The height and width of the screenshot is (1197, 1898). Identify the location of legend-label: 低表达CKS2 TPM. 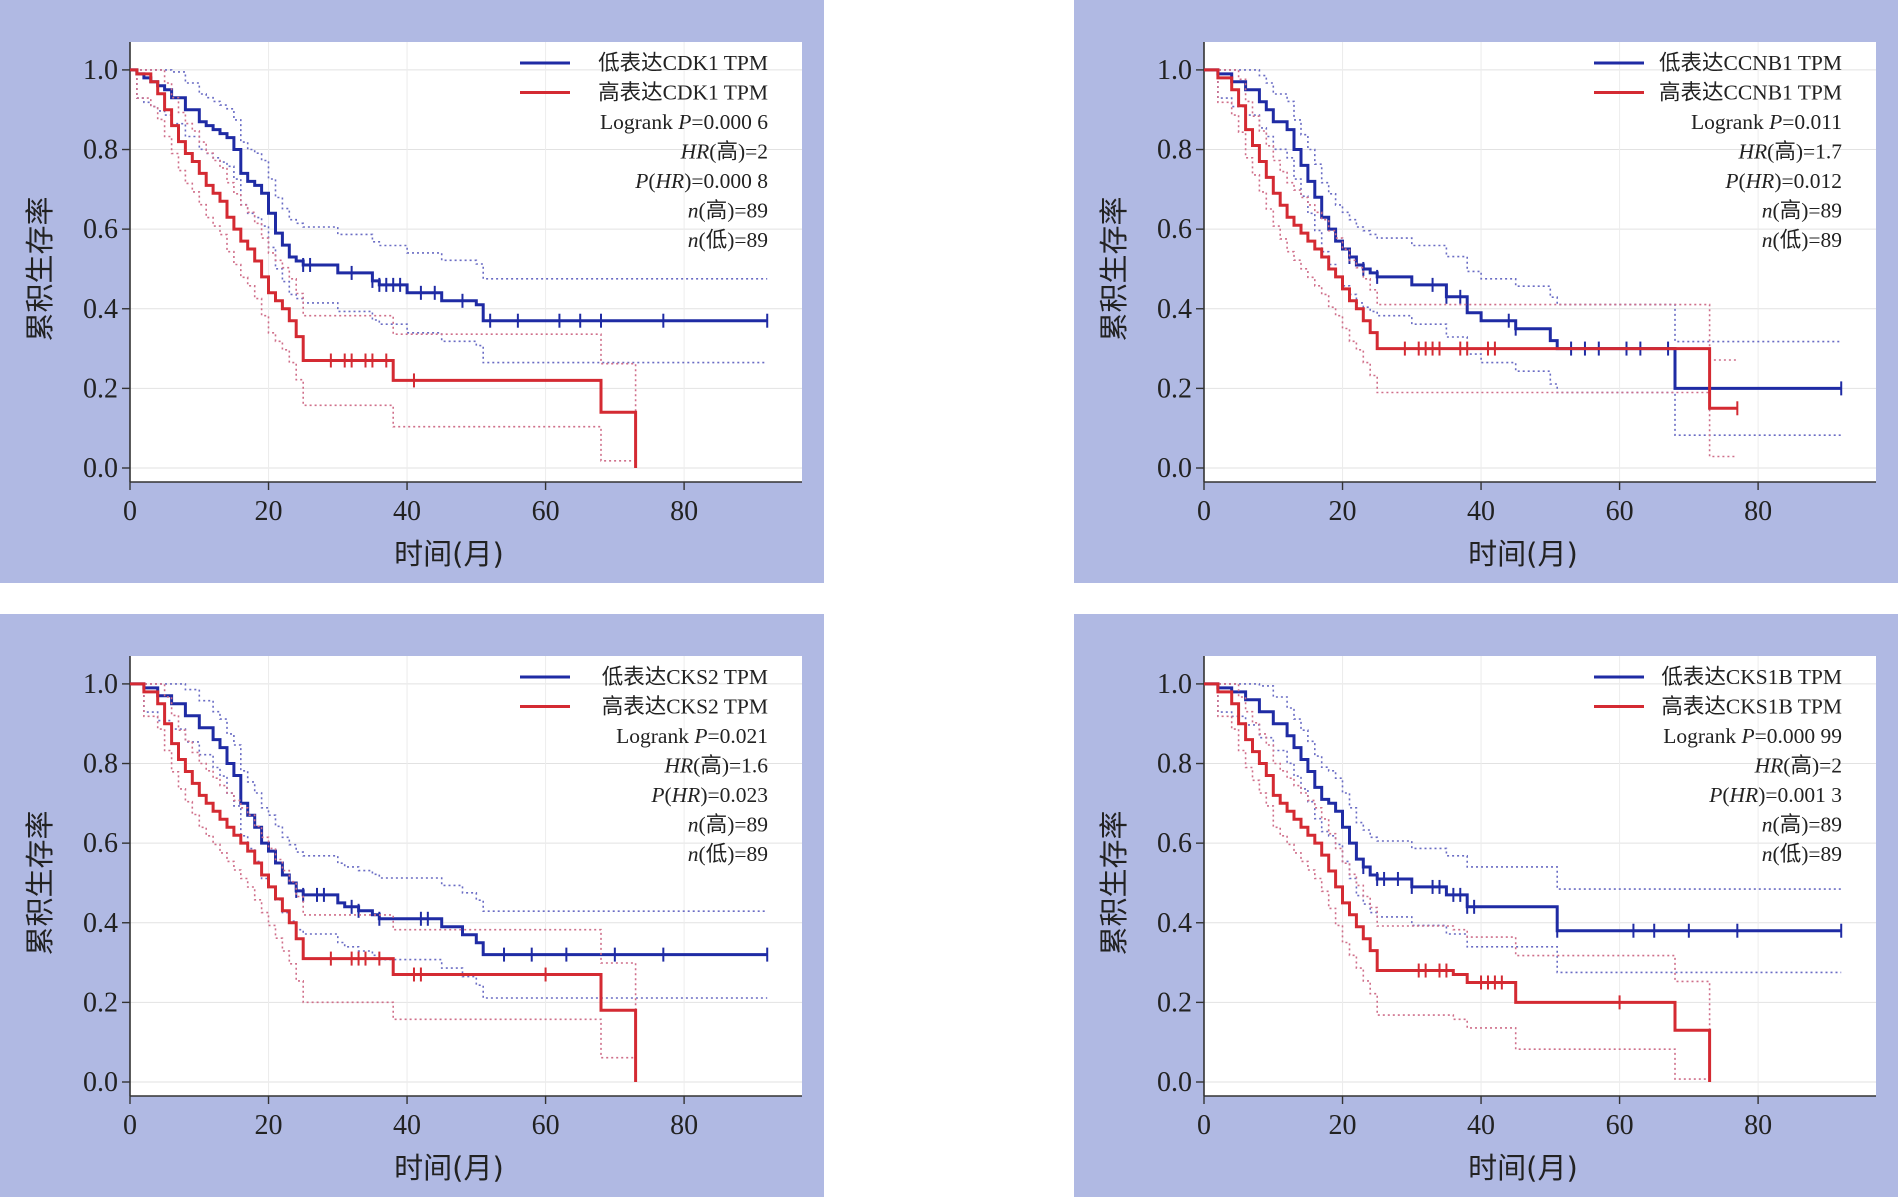
(685, 677).